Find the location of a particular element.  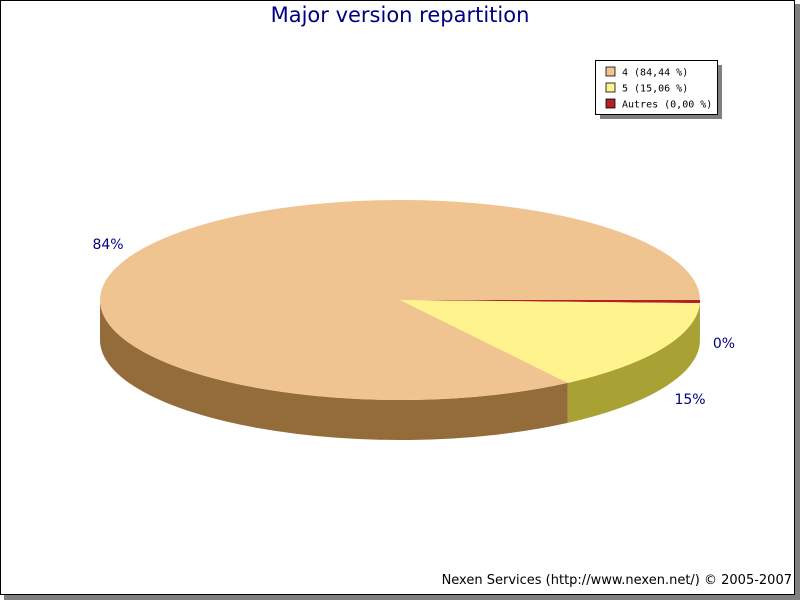

pie-slice-autres is located at coordinates (550, 302).